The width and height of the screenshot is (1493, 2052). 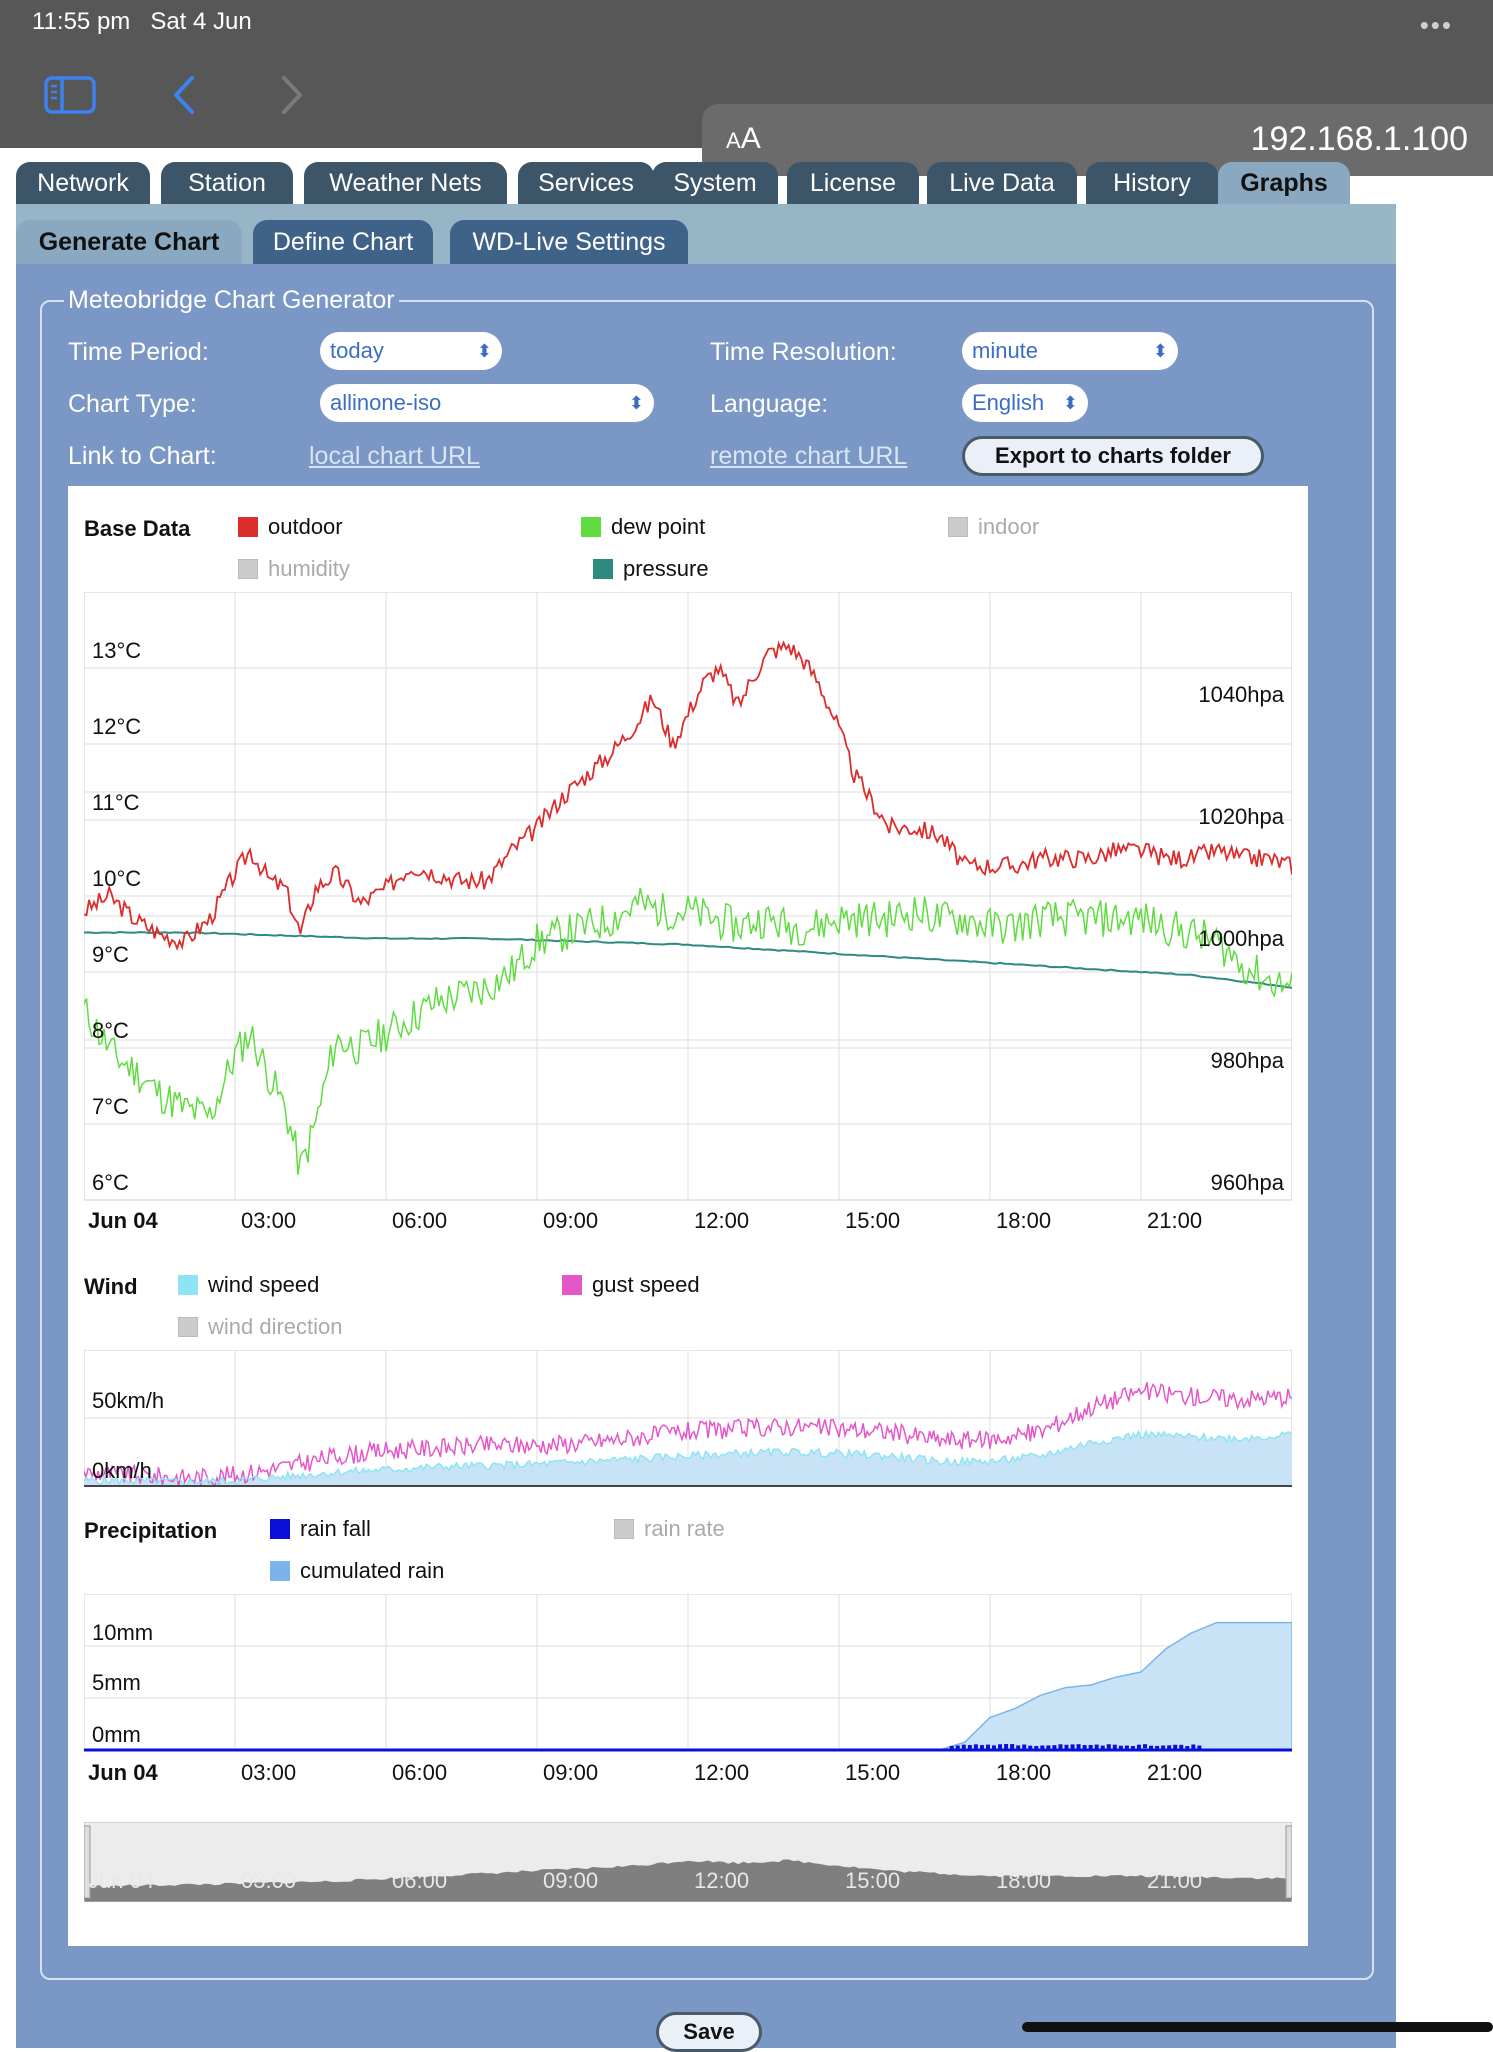 What do you see at coordinates (292, 95) in the screenshot?
I see `forward-icon` at bounding box center [292, 95].